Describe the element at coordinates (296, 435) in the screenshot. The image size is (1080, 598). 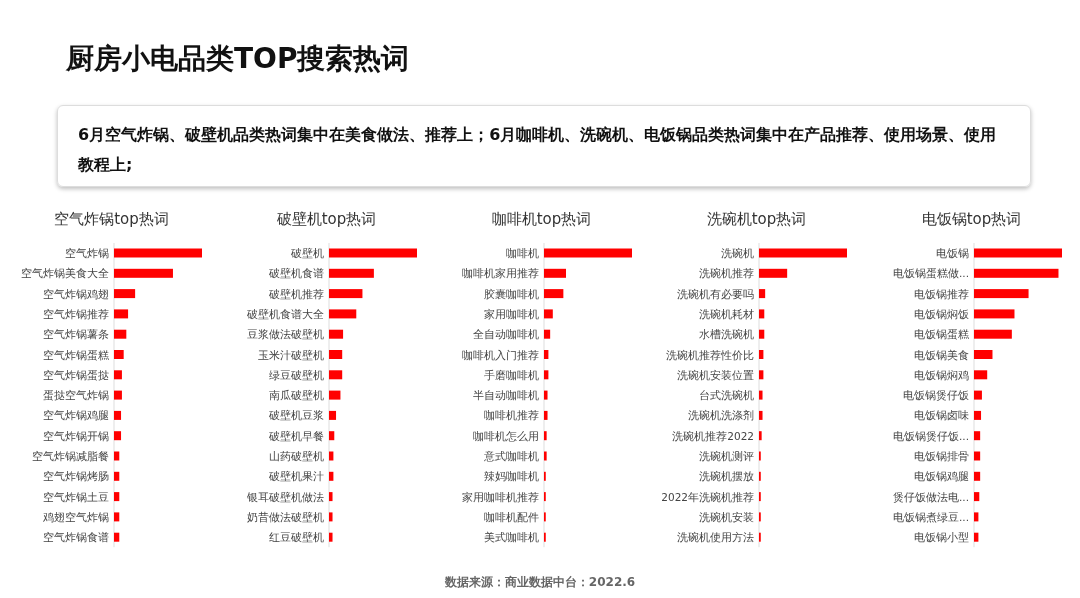
I see `y-tick-label: 破壁机早餐` at that location.